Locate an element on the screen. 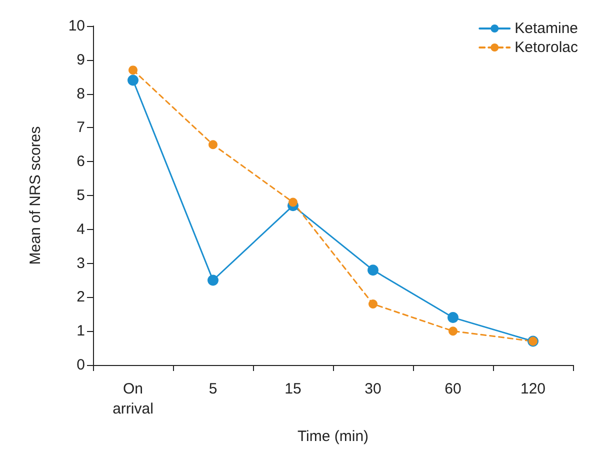 Image resolution: width=601 pixels, height=459 pixels. y-tick-label: 0 is located at coordinates (80, 365).